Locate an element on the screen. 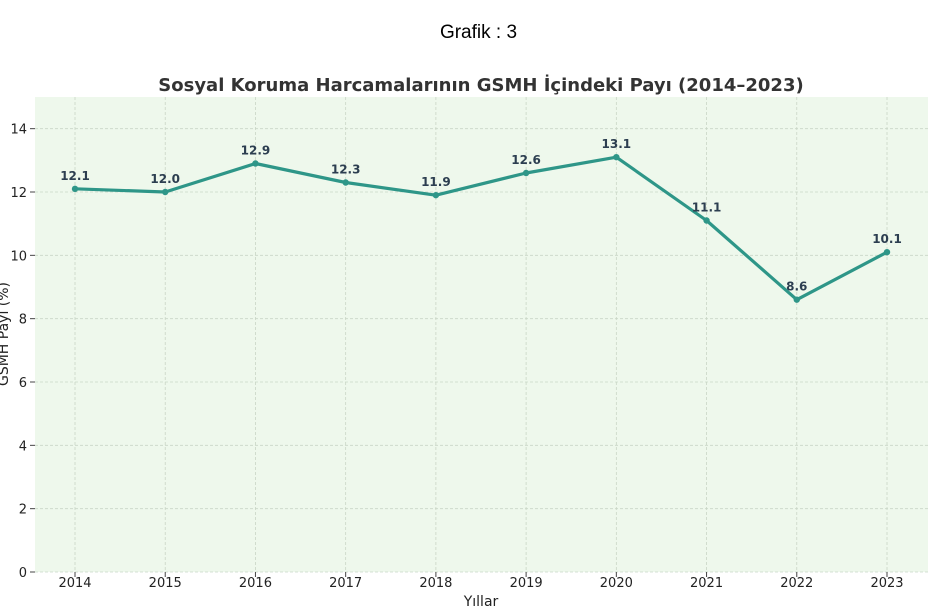  x-tick-label: 2022 is located at coordinates (796, 583).